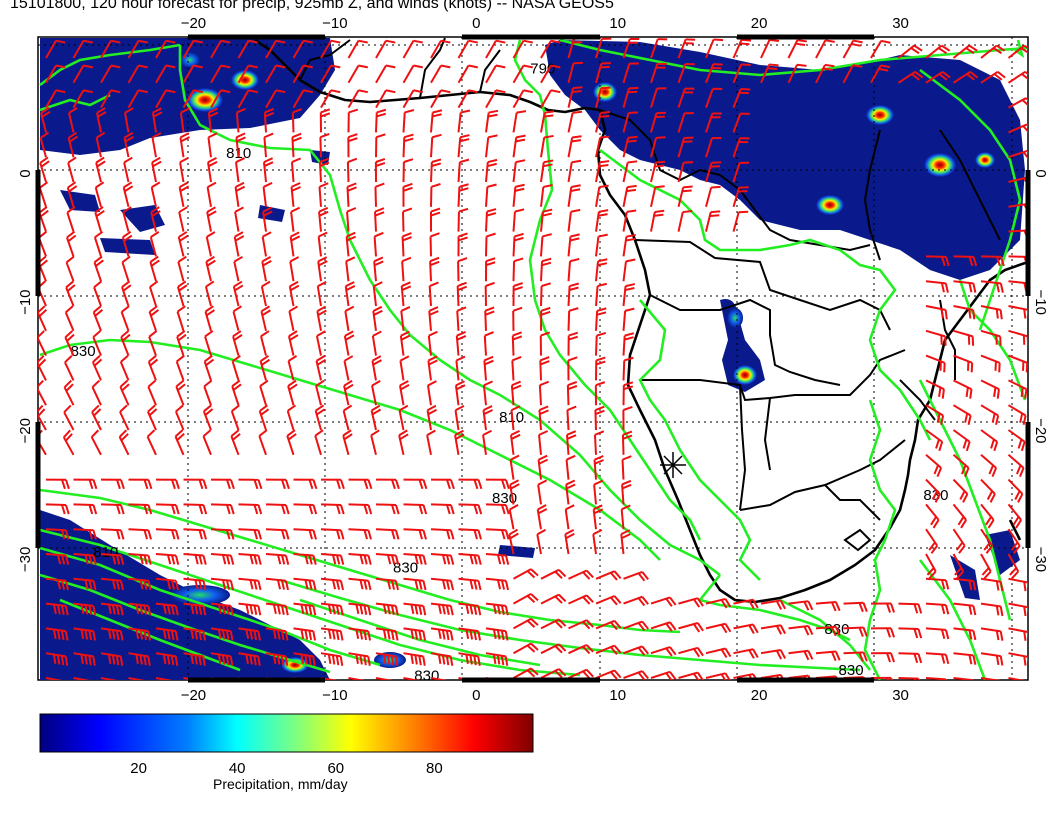 This screenshot has height=816, width=1056. I want to click on contour-label: 830, so click(83, 351).